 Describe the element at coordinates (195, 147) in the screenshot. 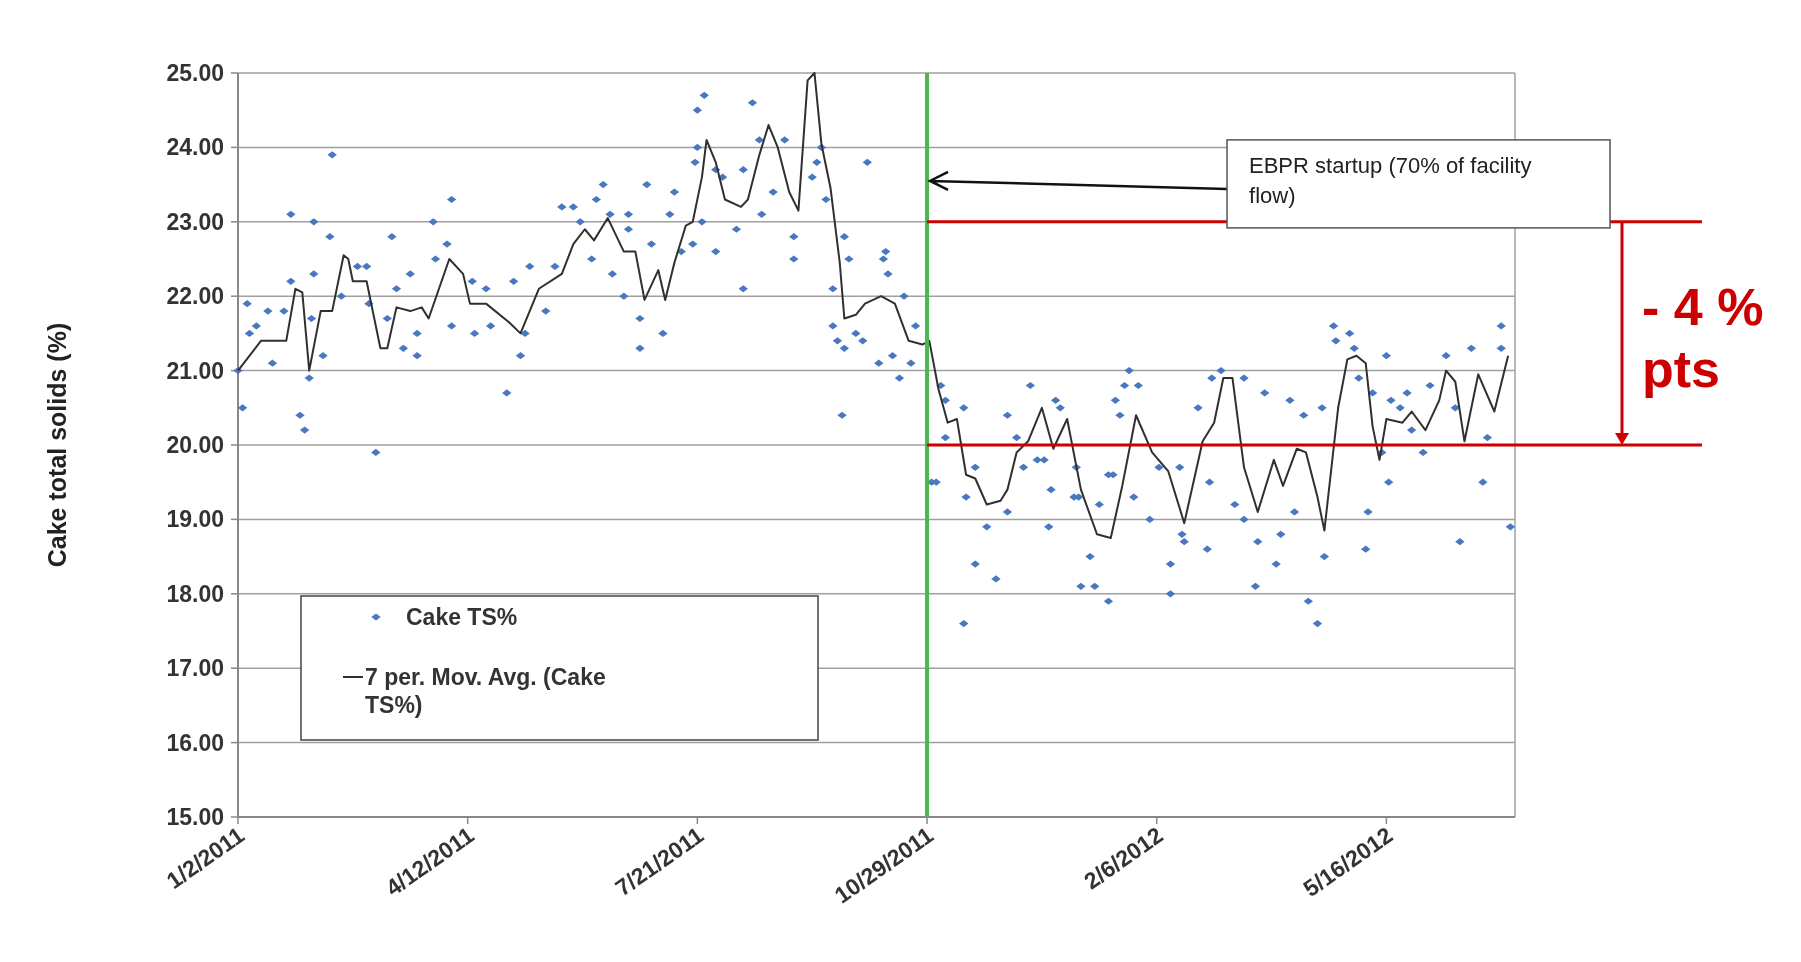

I see `y-tick-label: 24.00` at that location.